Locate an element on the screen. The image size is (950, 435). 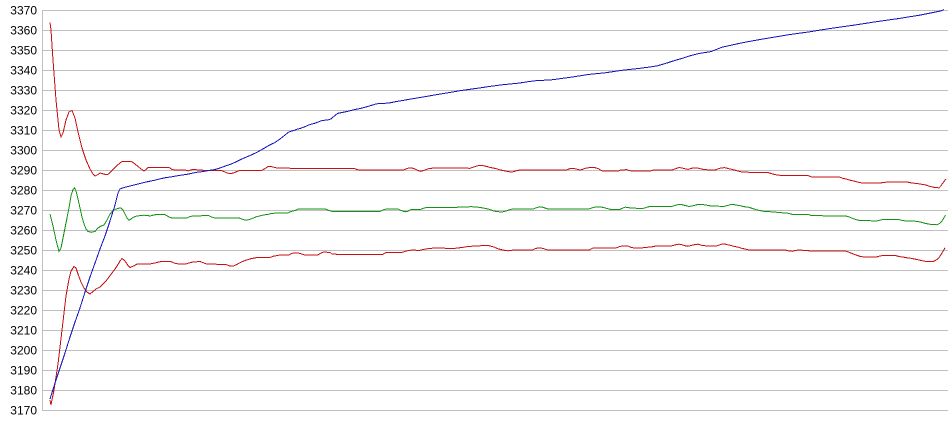
svg-text: 3350 is located at coordinates (23, 50).